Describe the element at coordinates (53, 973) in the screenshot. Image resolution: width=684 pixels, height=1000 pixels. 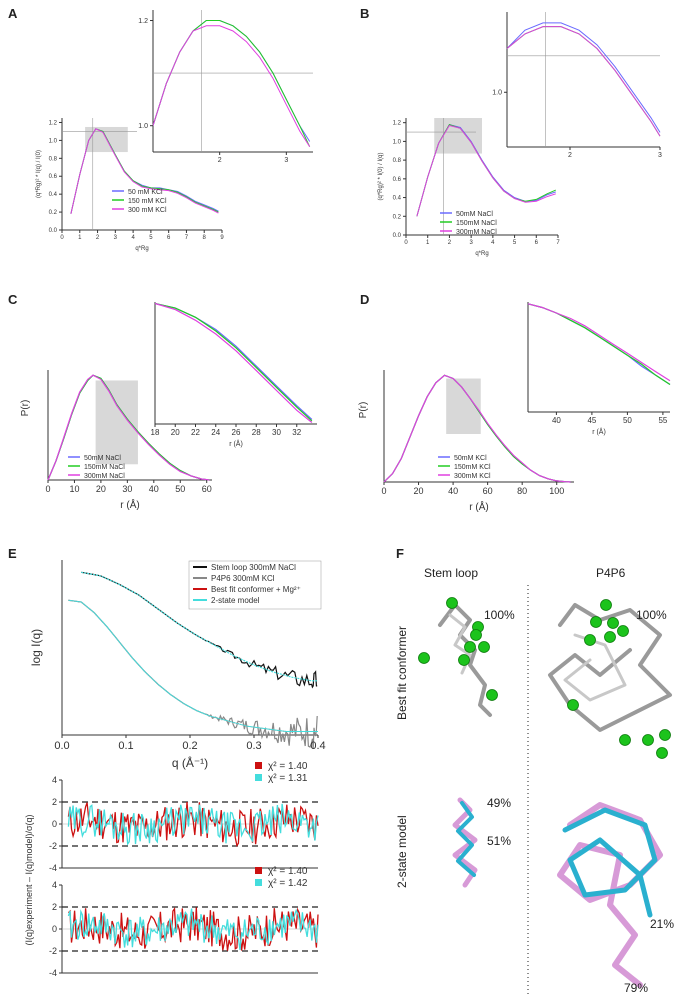
I see `e-resid-1-ytick-label: -4` at that location.